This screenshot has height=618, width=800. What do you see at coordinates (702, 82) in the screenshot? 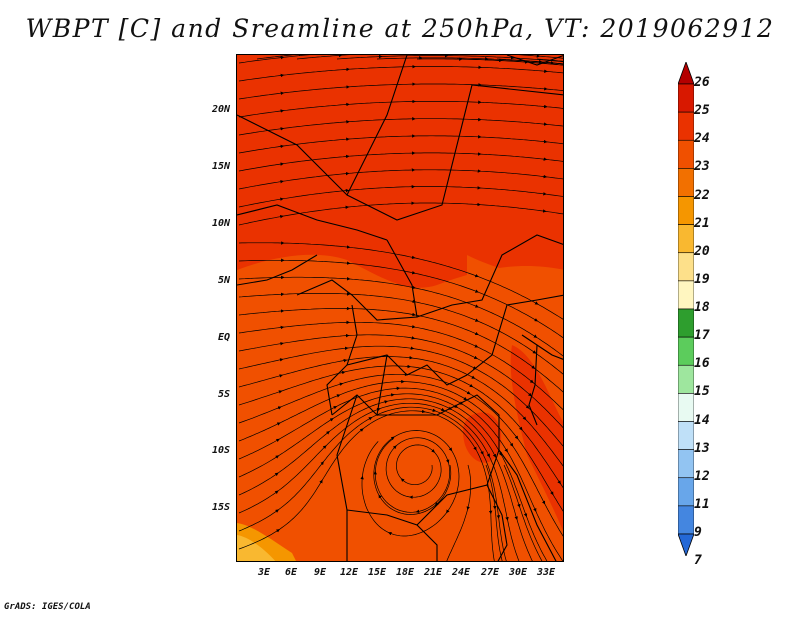
I see `colorbar-label-0: 26` at bounding box center [702, 82].